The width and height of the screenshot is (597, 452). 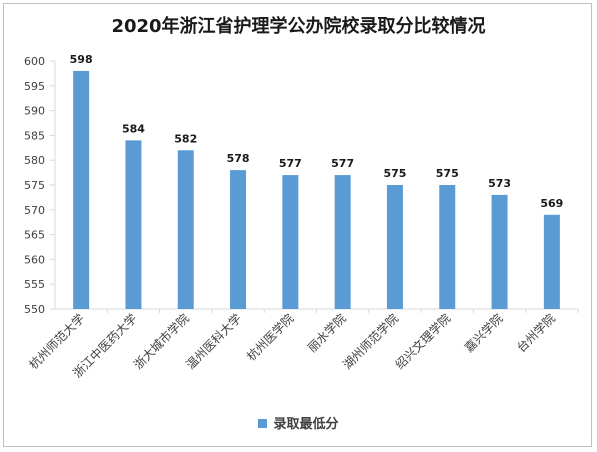 I want to click on y-tick-label: 550, so click(x=34, y=309).